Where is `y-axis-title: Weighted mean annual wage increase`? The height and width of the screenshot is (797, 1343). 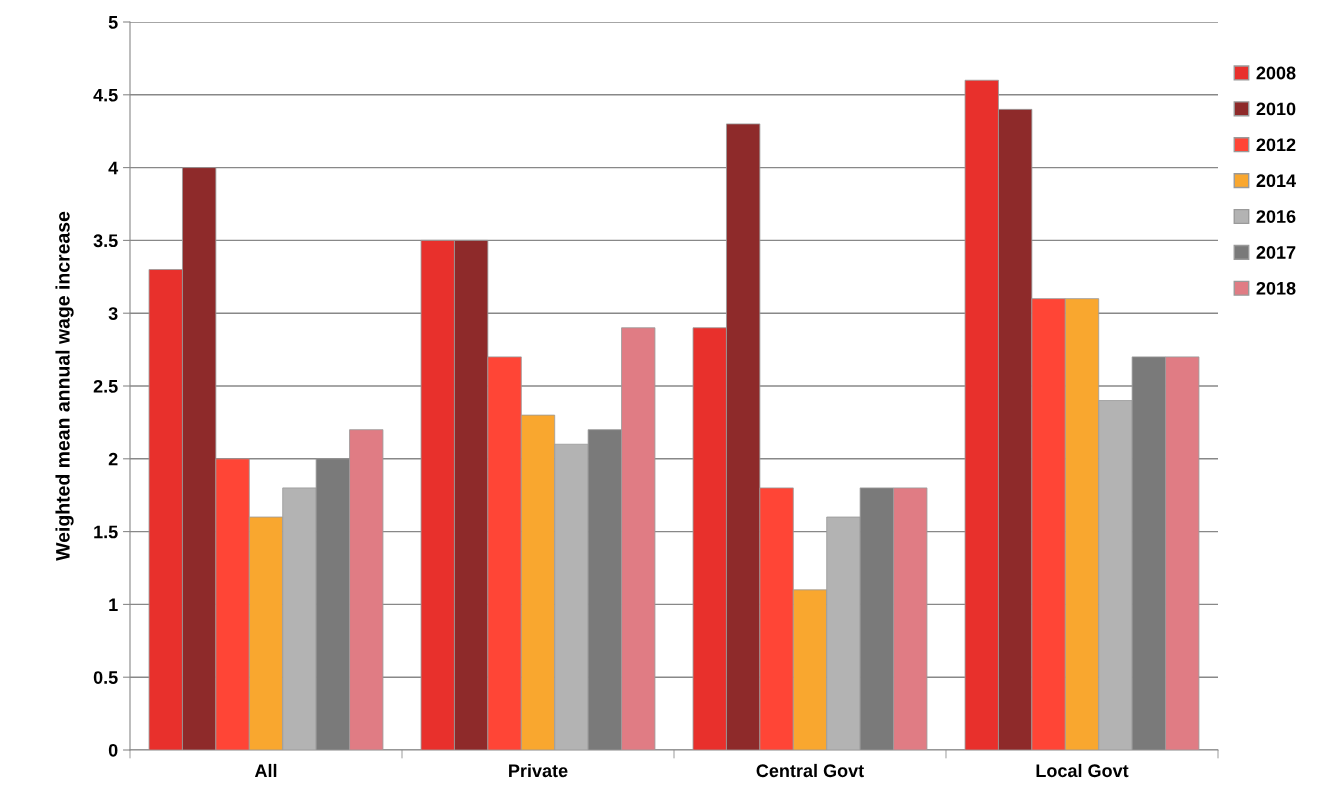 y-axis-title: Weighted mean annual wage increase is located at coordinates (64, 386).